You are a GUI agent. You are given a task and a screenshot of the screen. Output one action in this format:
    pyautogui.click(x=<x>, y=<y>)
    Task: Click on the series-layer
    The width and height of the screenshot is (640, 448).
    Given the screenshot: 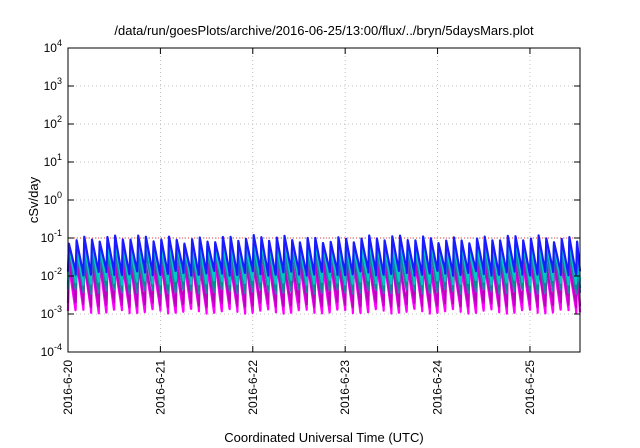 What is the action you would take?
    pyautogui.click(x=324, y=274)
    